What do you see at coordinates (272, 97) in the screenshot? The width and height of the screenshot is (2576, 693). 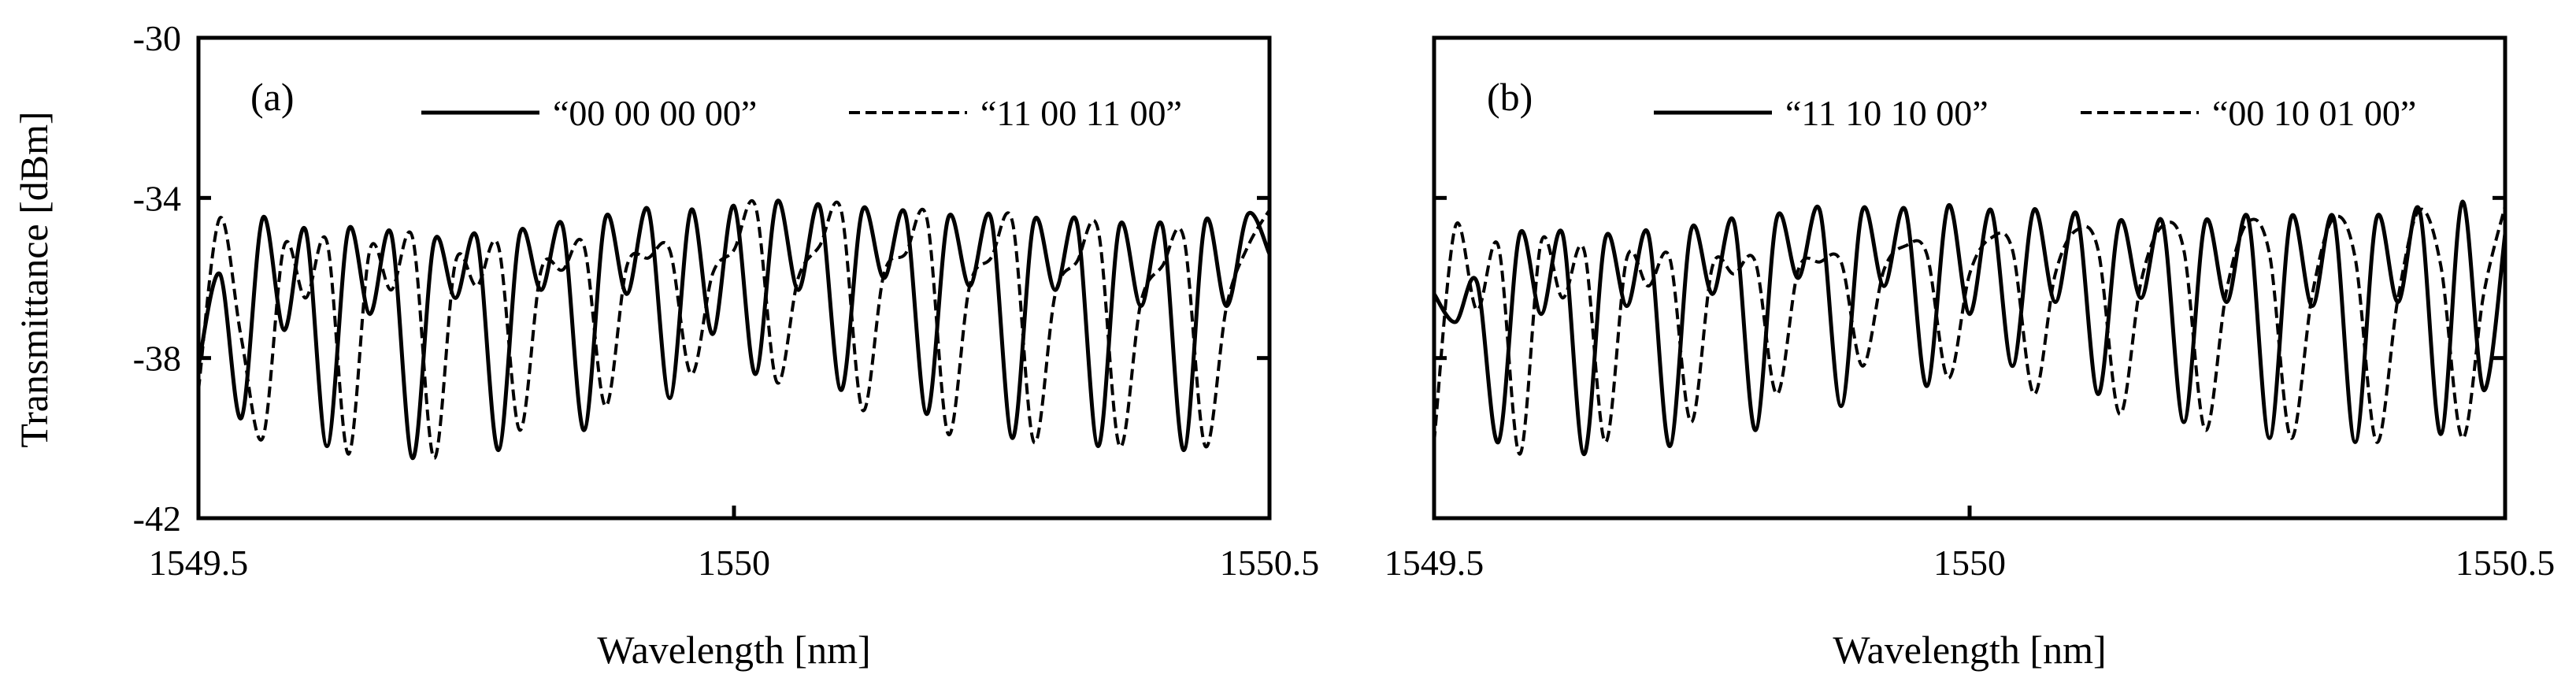 I see `panel-label-a: (a)` at bounding box center [272, 97].